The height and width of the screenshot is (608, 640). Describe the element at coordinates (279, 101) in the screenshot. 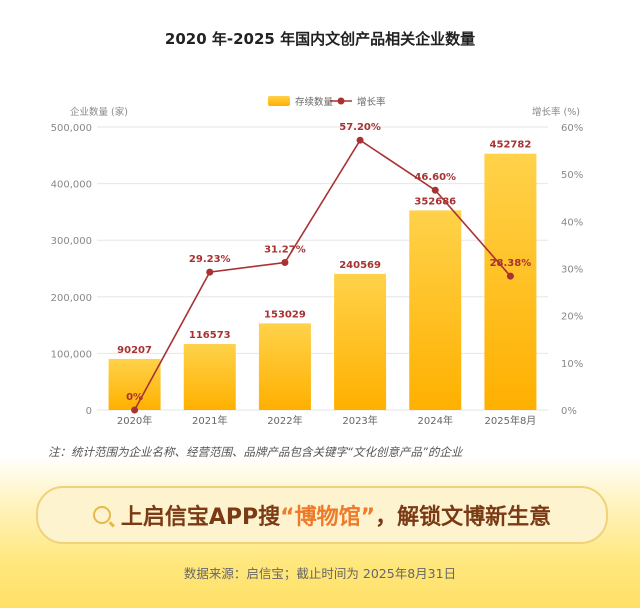

I see `legend-swatch-bar` at that location.